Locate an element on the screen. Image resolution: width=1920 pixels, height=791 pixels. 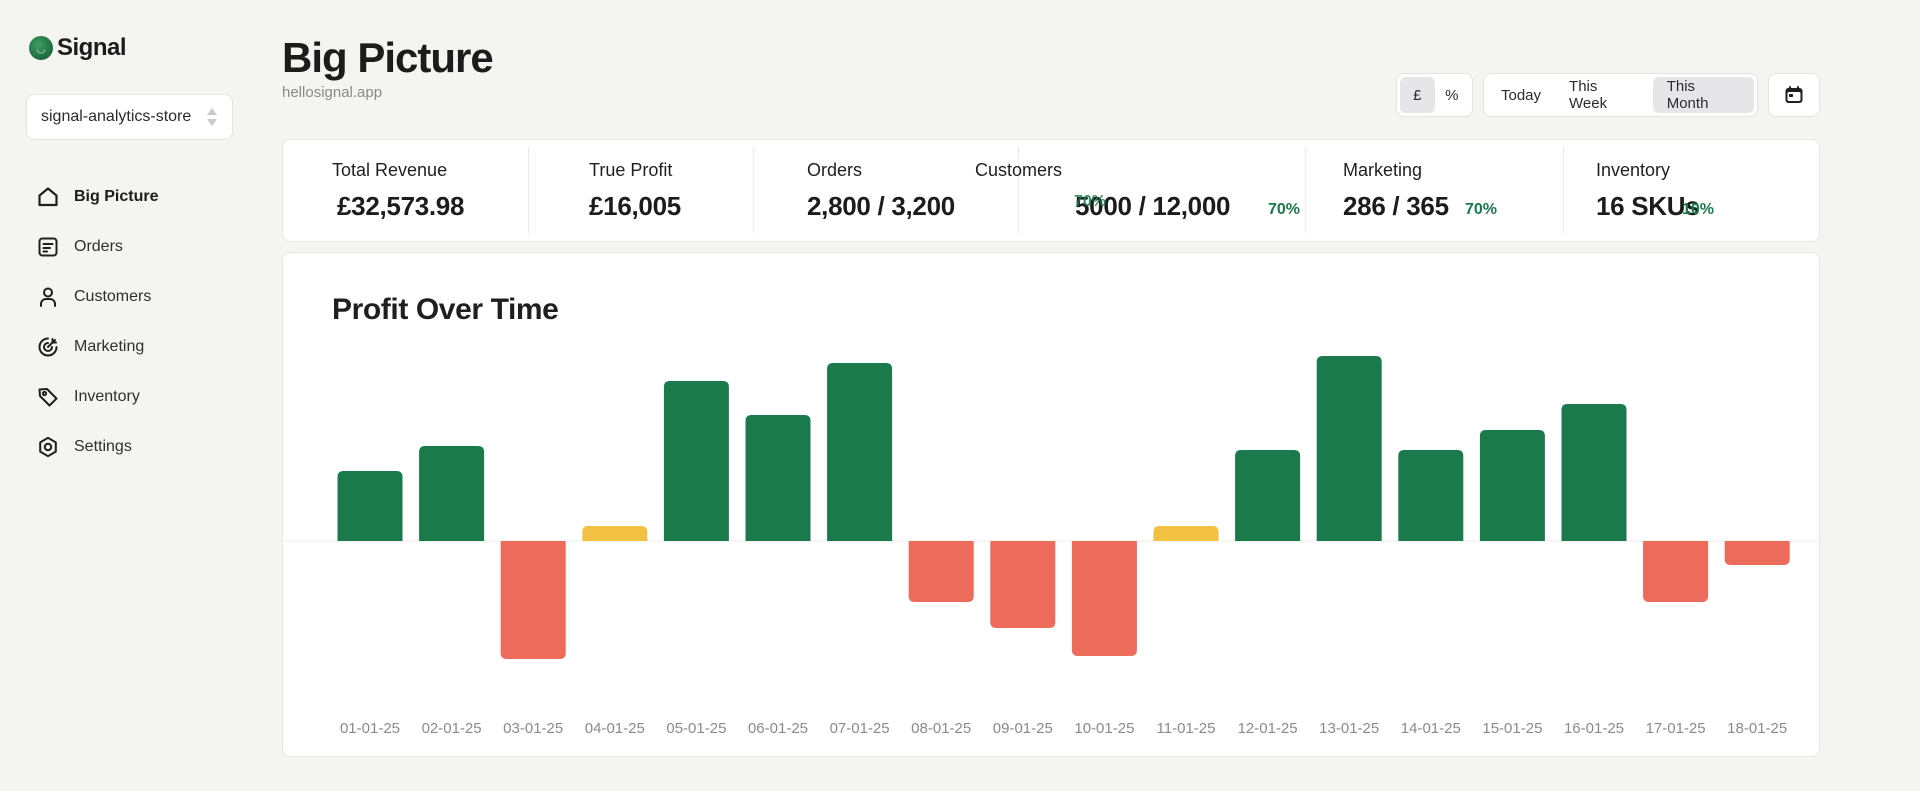
sidebar-item-label: Settings is located at coordinates (103, 446).